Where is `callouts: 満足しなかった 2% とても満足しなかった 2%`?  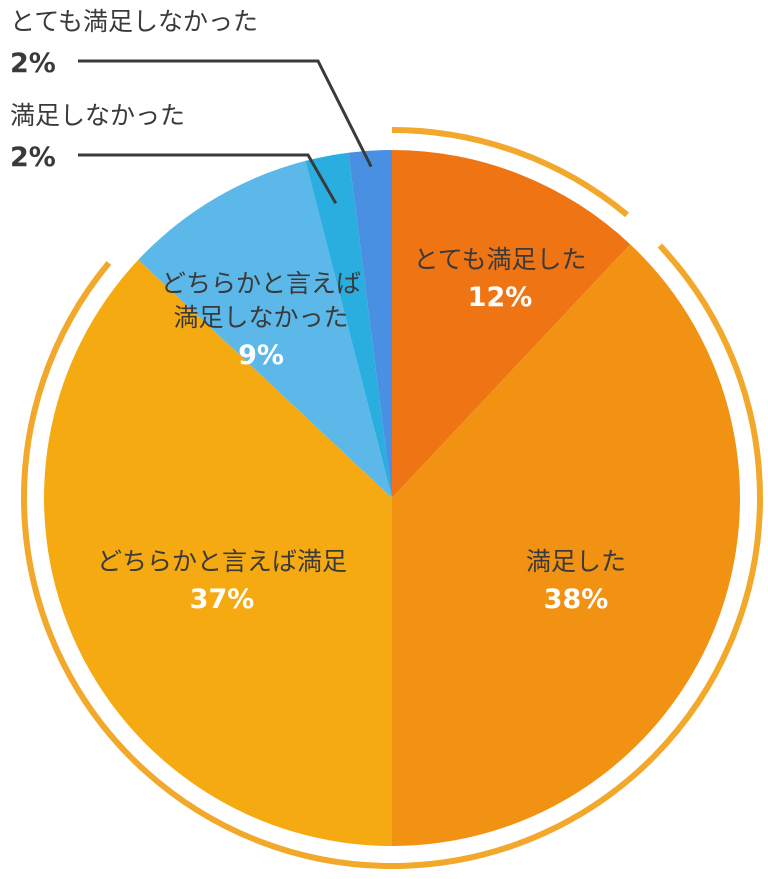
callouts: 満足しなかった 2% とても満足しなかった 2% is located at coordinates (191, 106).